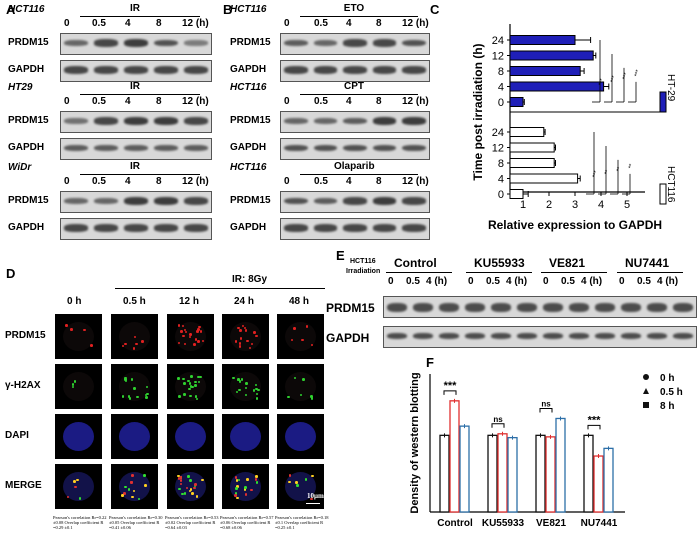 This screenshot has height=533, width=699. Describe the element at coordinates (670, 184) in the screenshot. I see `legend-label: HCT116` at that location.